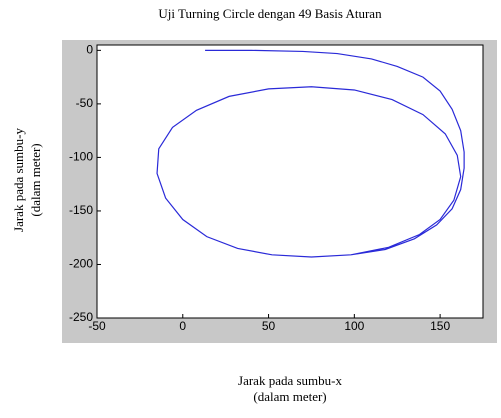  Describe the element at coordinates (269, 326) in the screenshot. I see `x-tick-label: 50` at that location.